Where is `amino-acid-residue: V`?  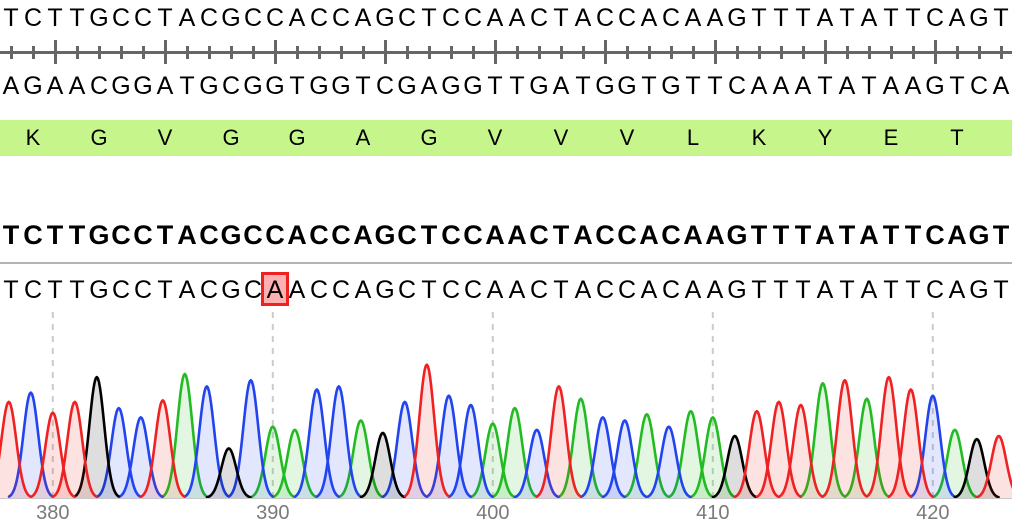 amino-acid-residue: V is located at coordinates (627, 137).